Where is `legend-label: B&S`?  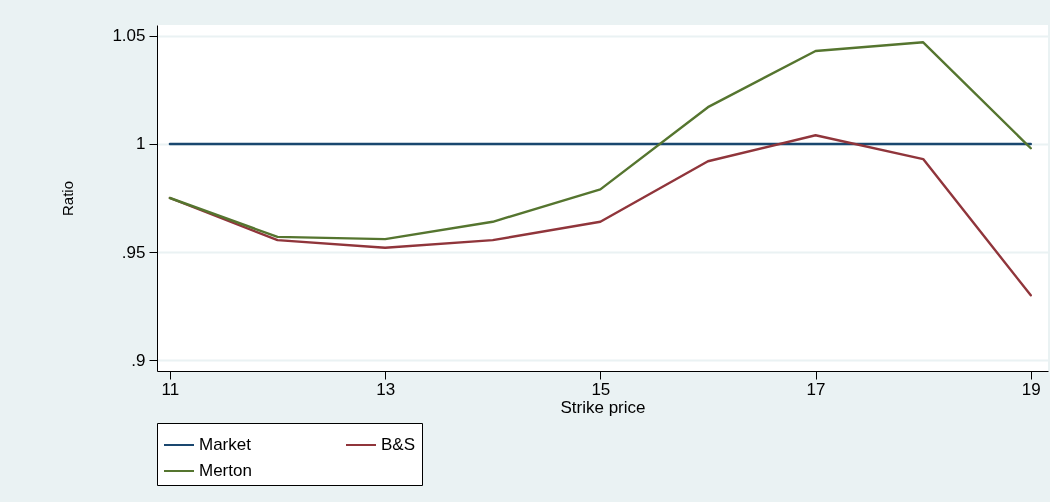
legend-label: B&S is located at coordinates (398, 444).